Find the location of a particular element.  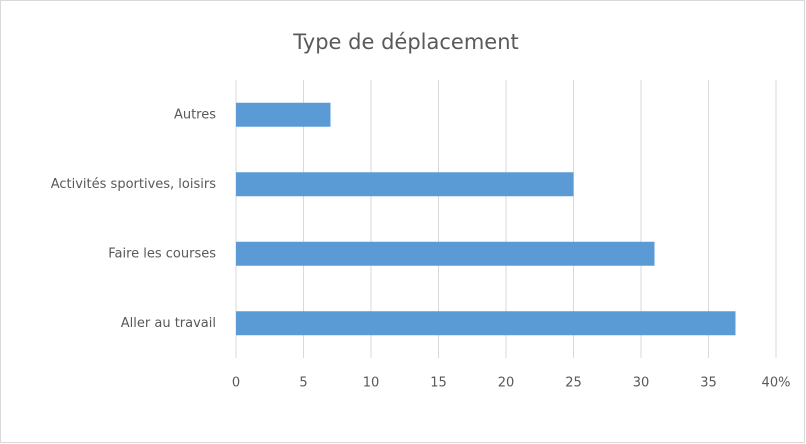

y-tick-label: Activités sportives, loisirs is located at coordinates (133, 184).